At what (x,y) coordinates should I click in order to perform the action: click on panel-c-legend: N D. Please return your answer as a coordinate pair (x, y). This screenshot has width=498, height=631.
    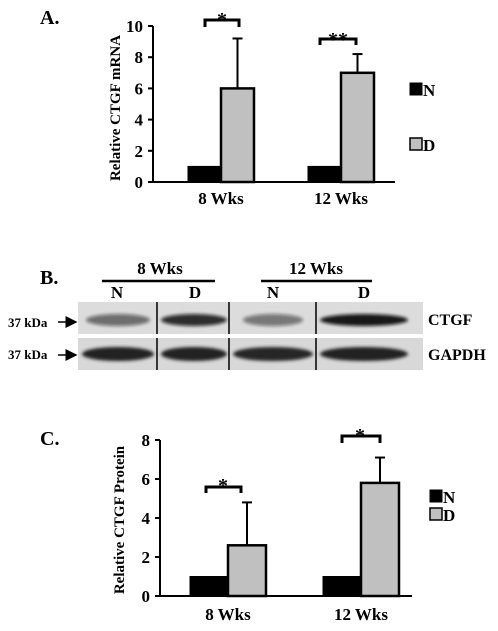
    Looking at the image, I should click on (442, 506).